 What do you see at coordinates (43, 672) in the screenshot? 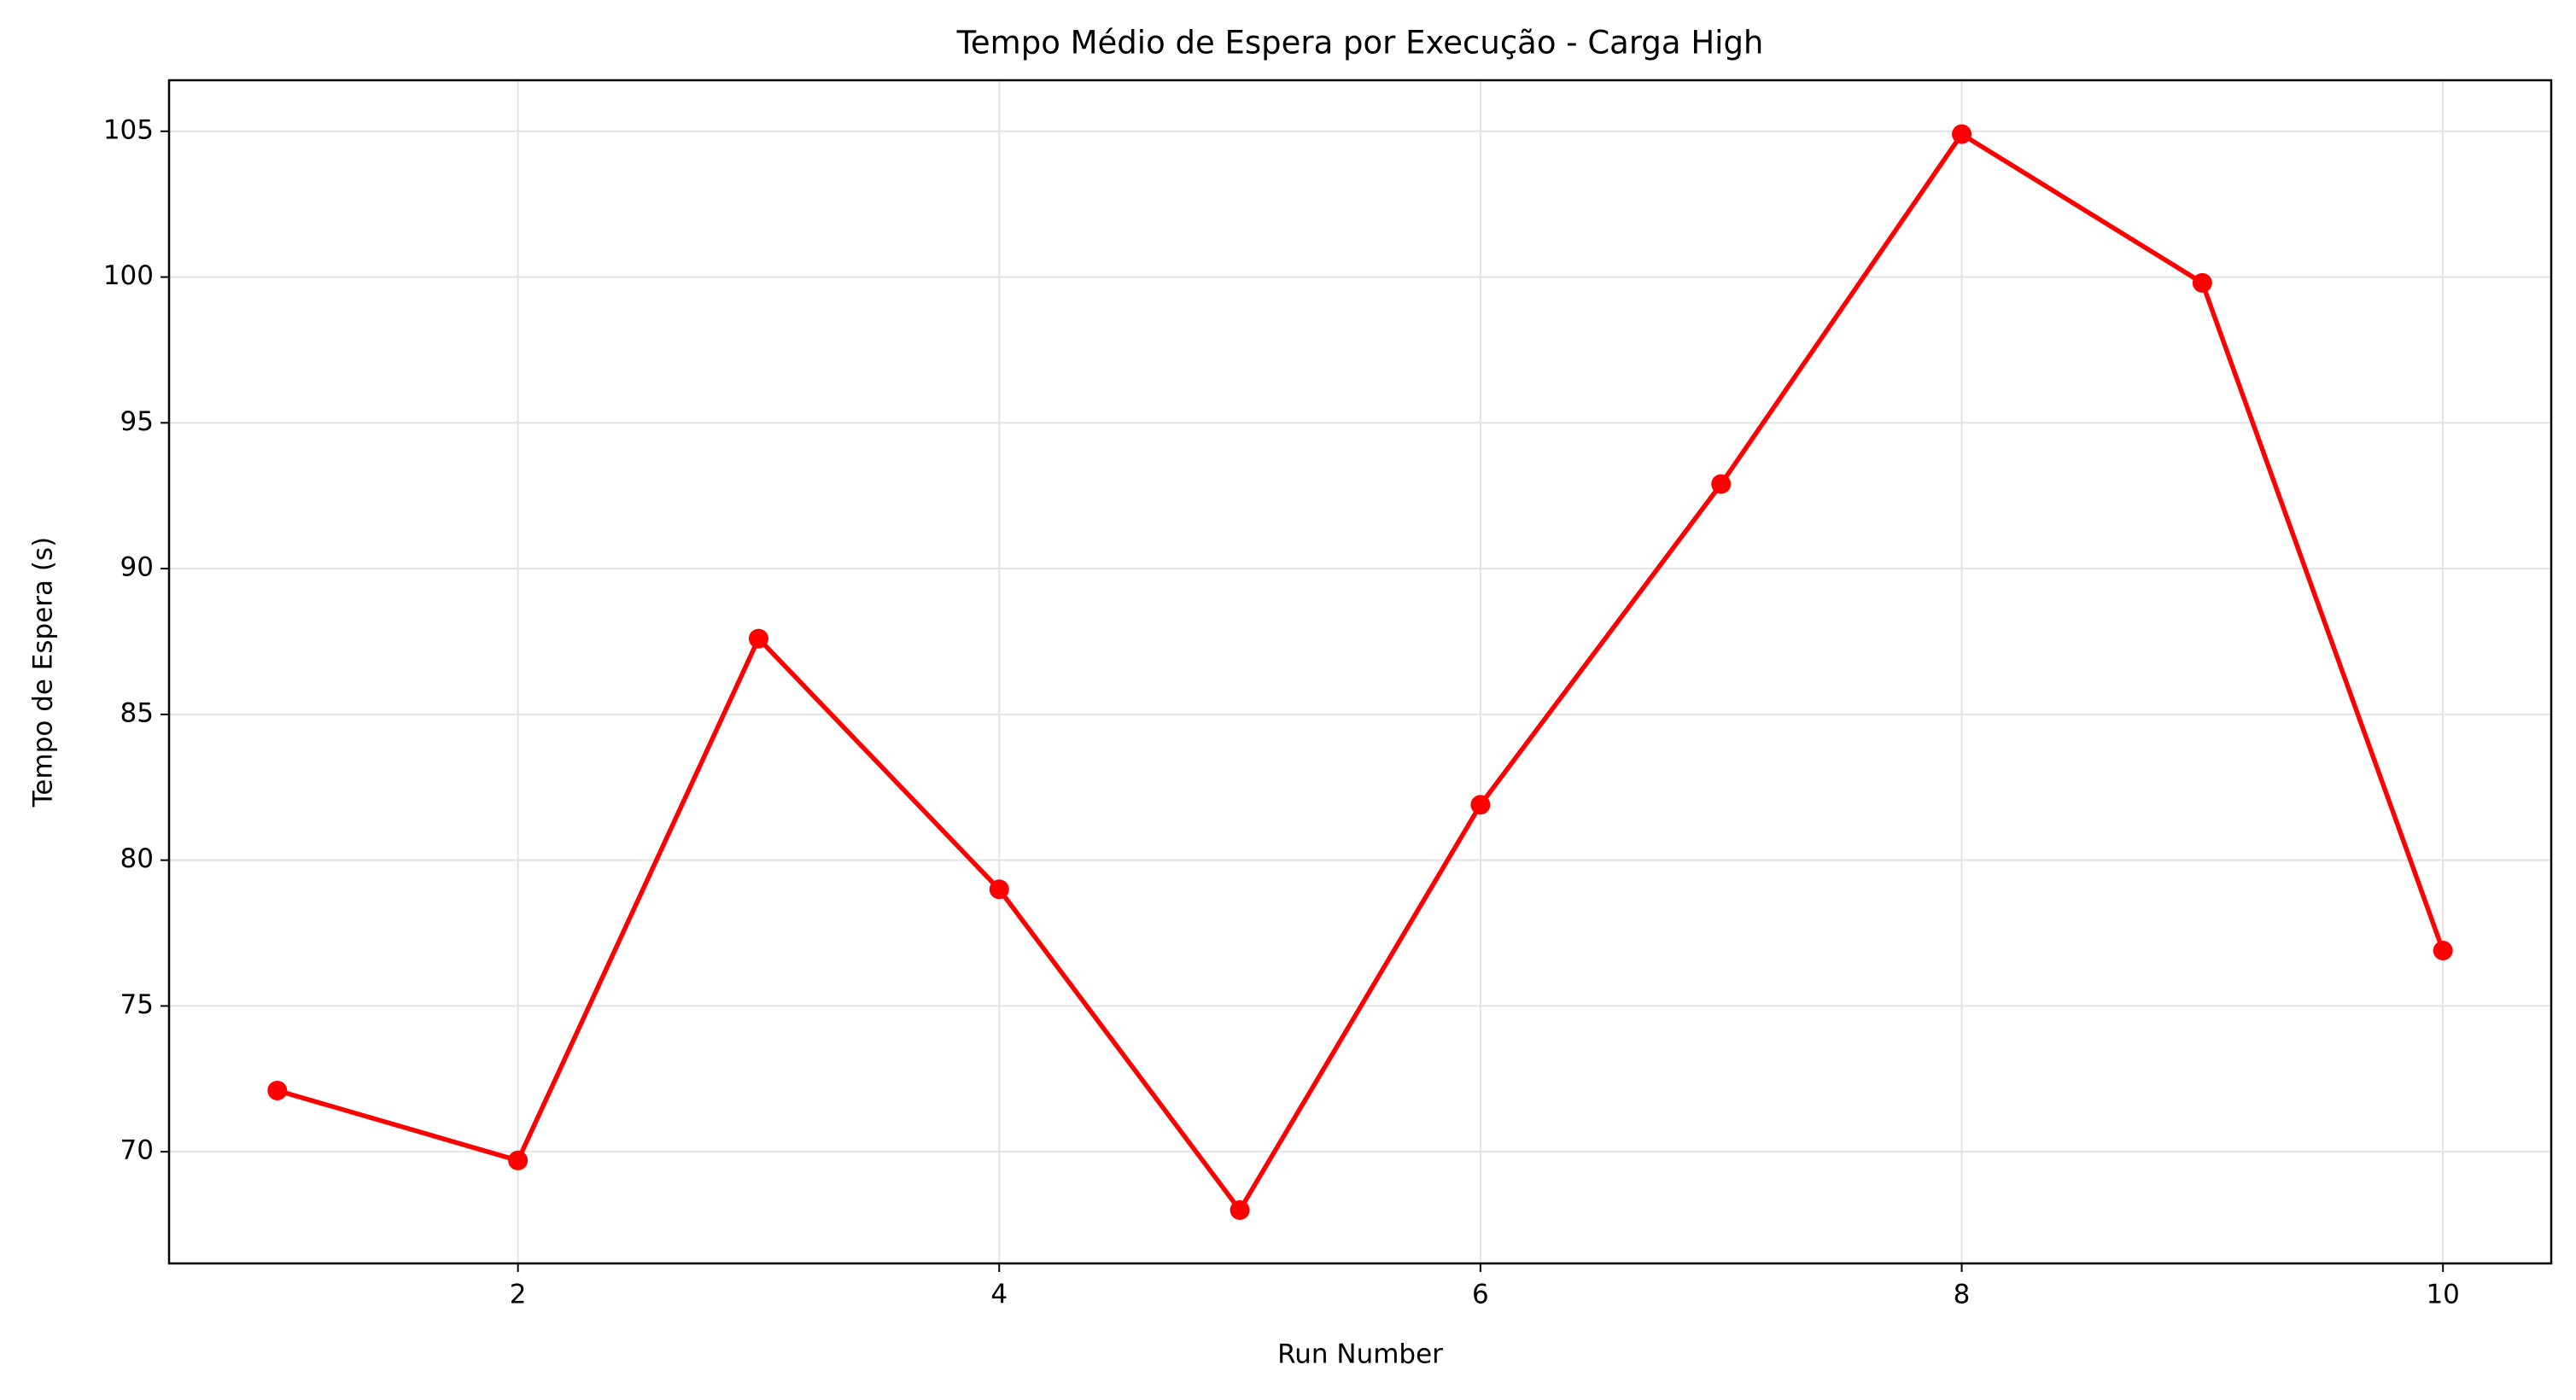
I see `y-axis-label: Tempo de Espera (s)` at bounding box center [43, 672].